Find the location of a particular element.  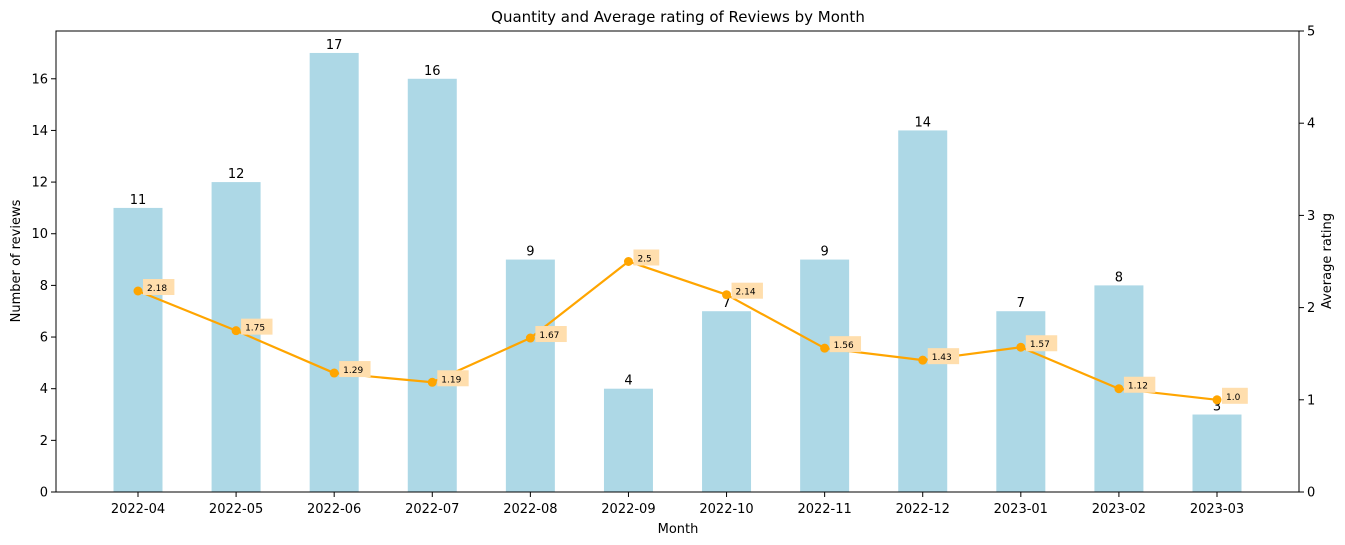

rating-label: 1.67 is located at coordinates (549, 336).